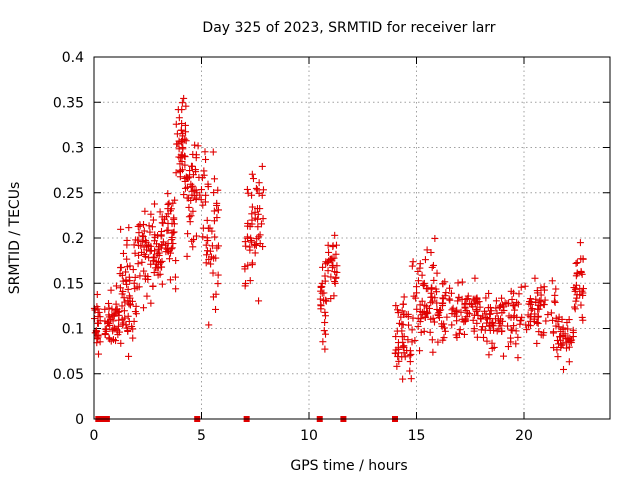  Describe the element at coordinates (68, 375) in the screenshot. I see `y-tick-label: 0.05` at that location.